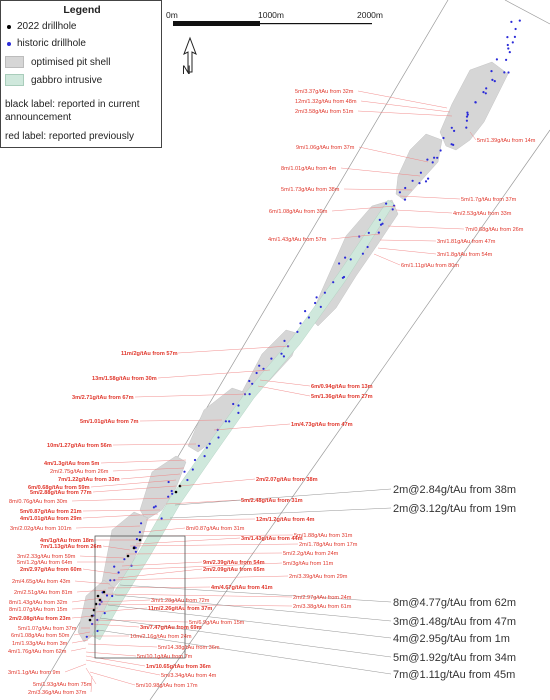 This screenshot has height=700, width=550. I want to click on legend-label: 2022 drillhole, so click(47, 26).